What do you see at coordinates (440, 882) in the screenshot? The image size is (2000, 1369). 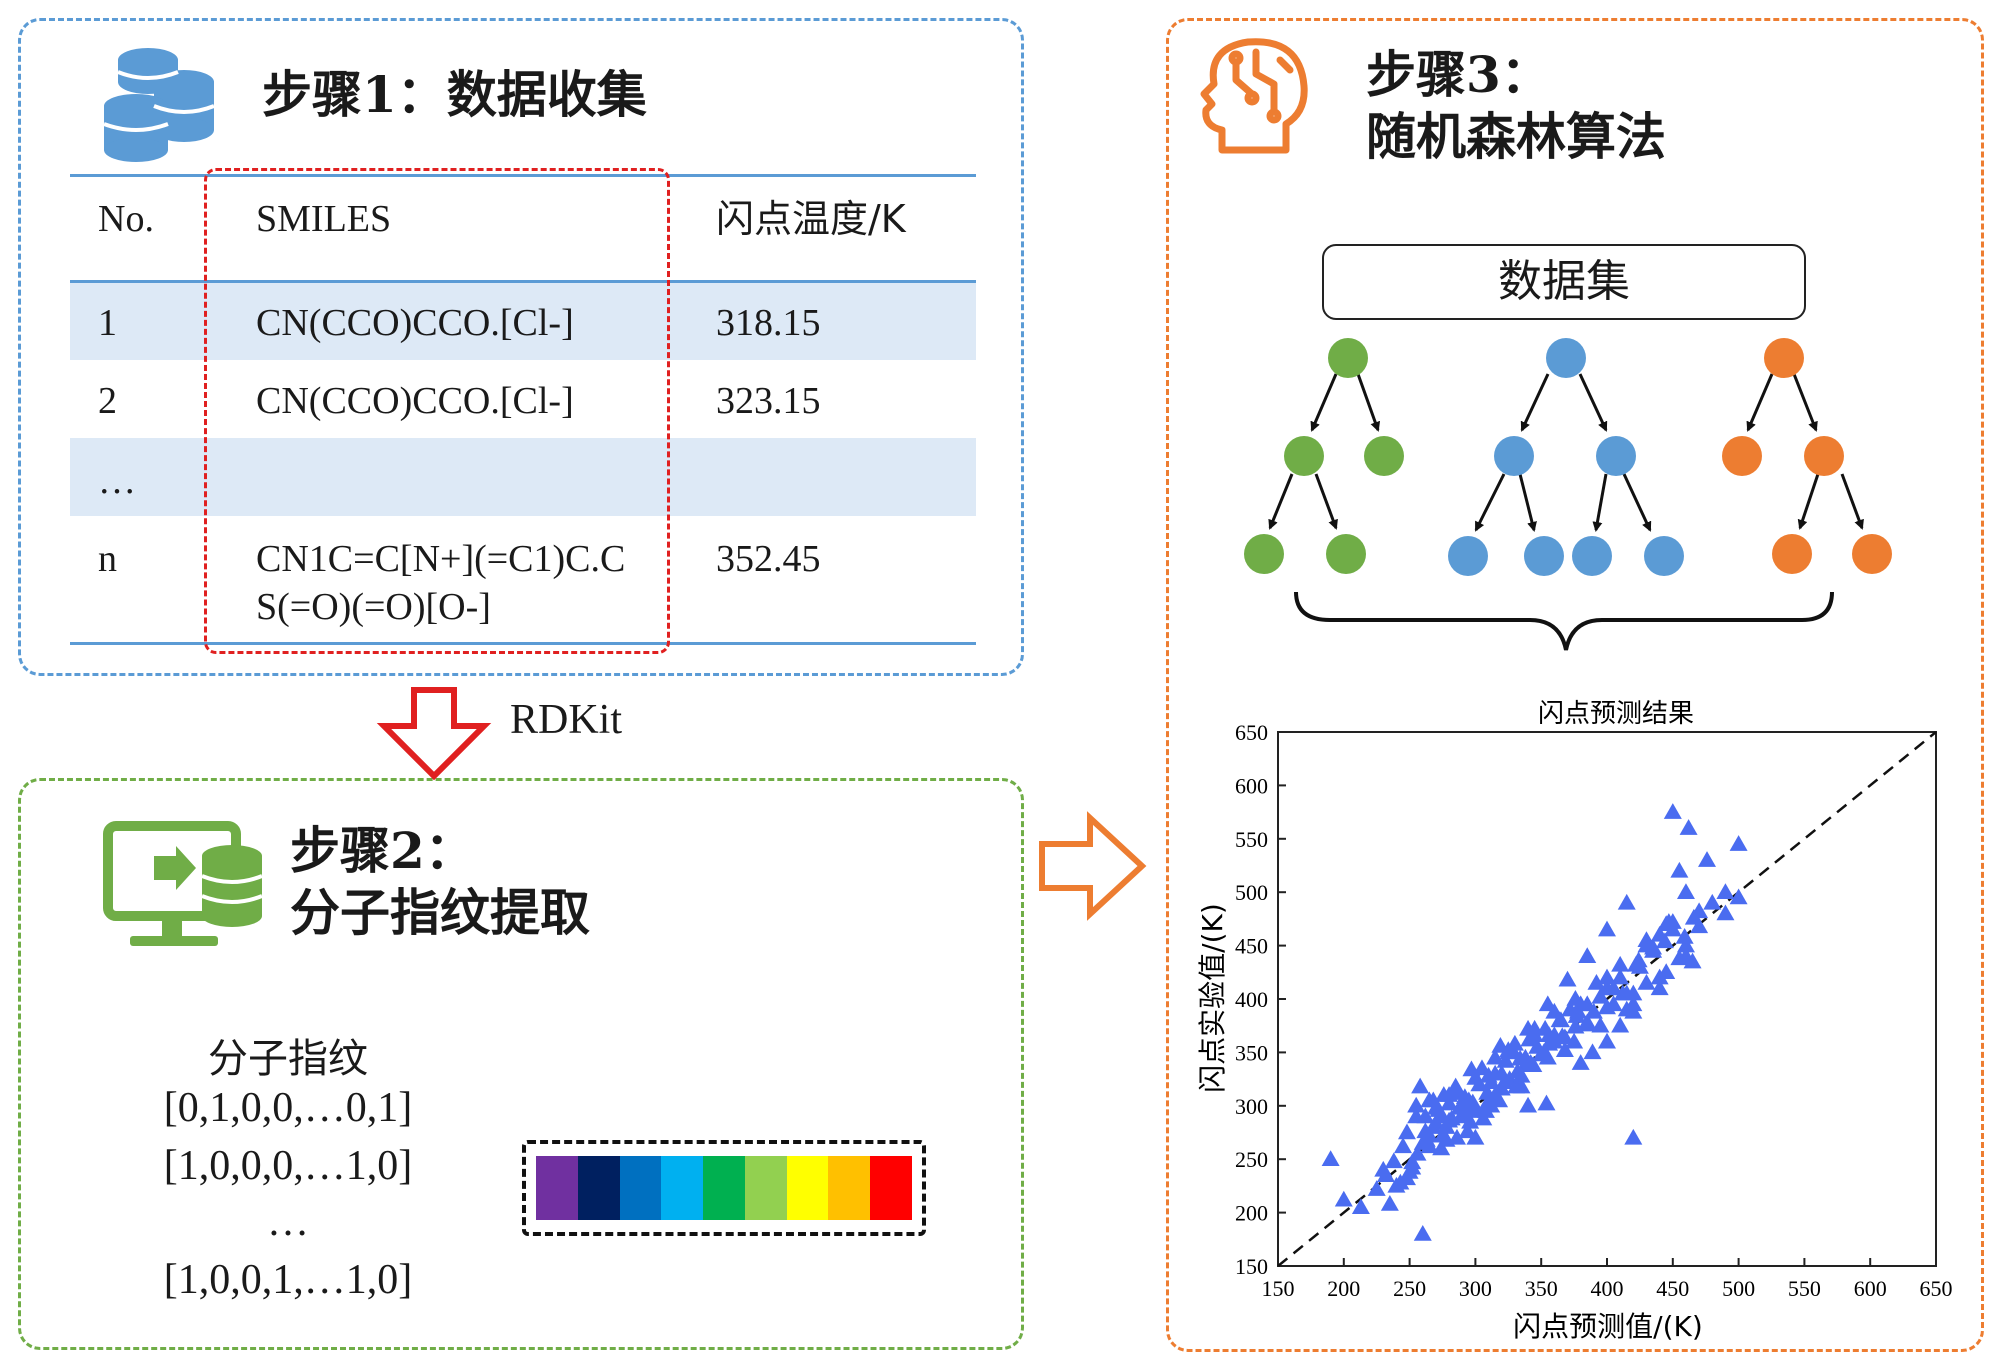 I see `step2-title: 步骤2： 分子指纹提取` at bounding box center [440, 882].